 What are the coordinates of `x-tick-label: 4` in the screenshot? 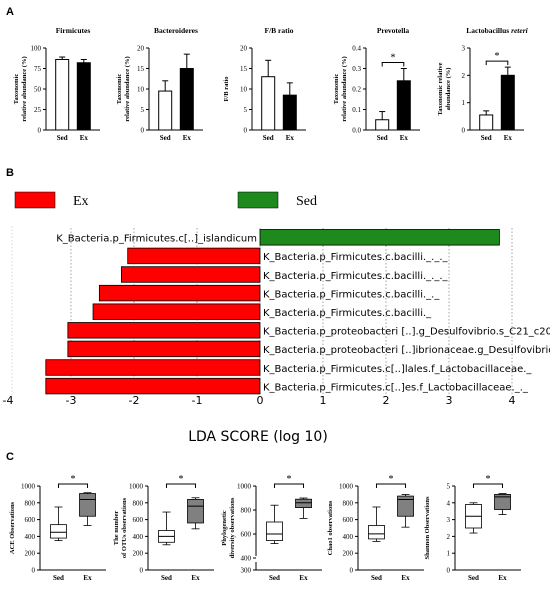 It's located at (512, 400).